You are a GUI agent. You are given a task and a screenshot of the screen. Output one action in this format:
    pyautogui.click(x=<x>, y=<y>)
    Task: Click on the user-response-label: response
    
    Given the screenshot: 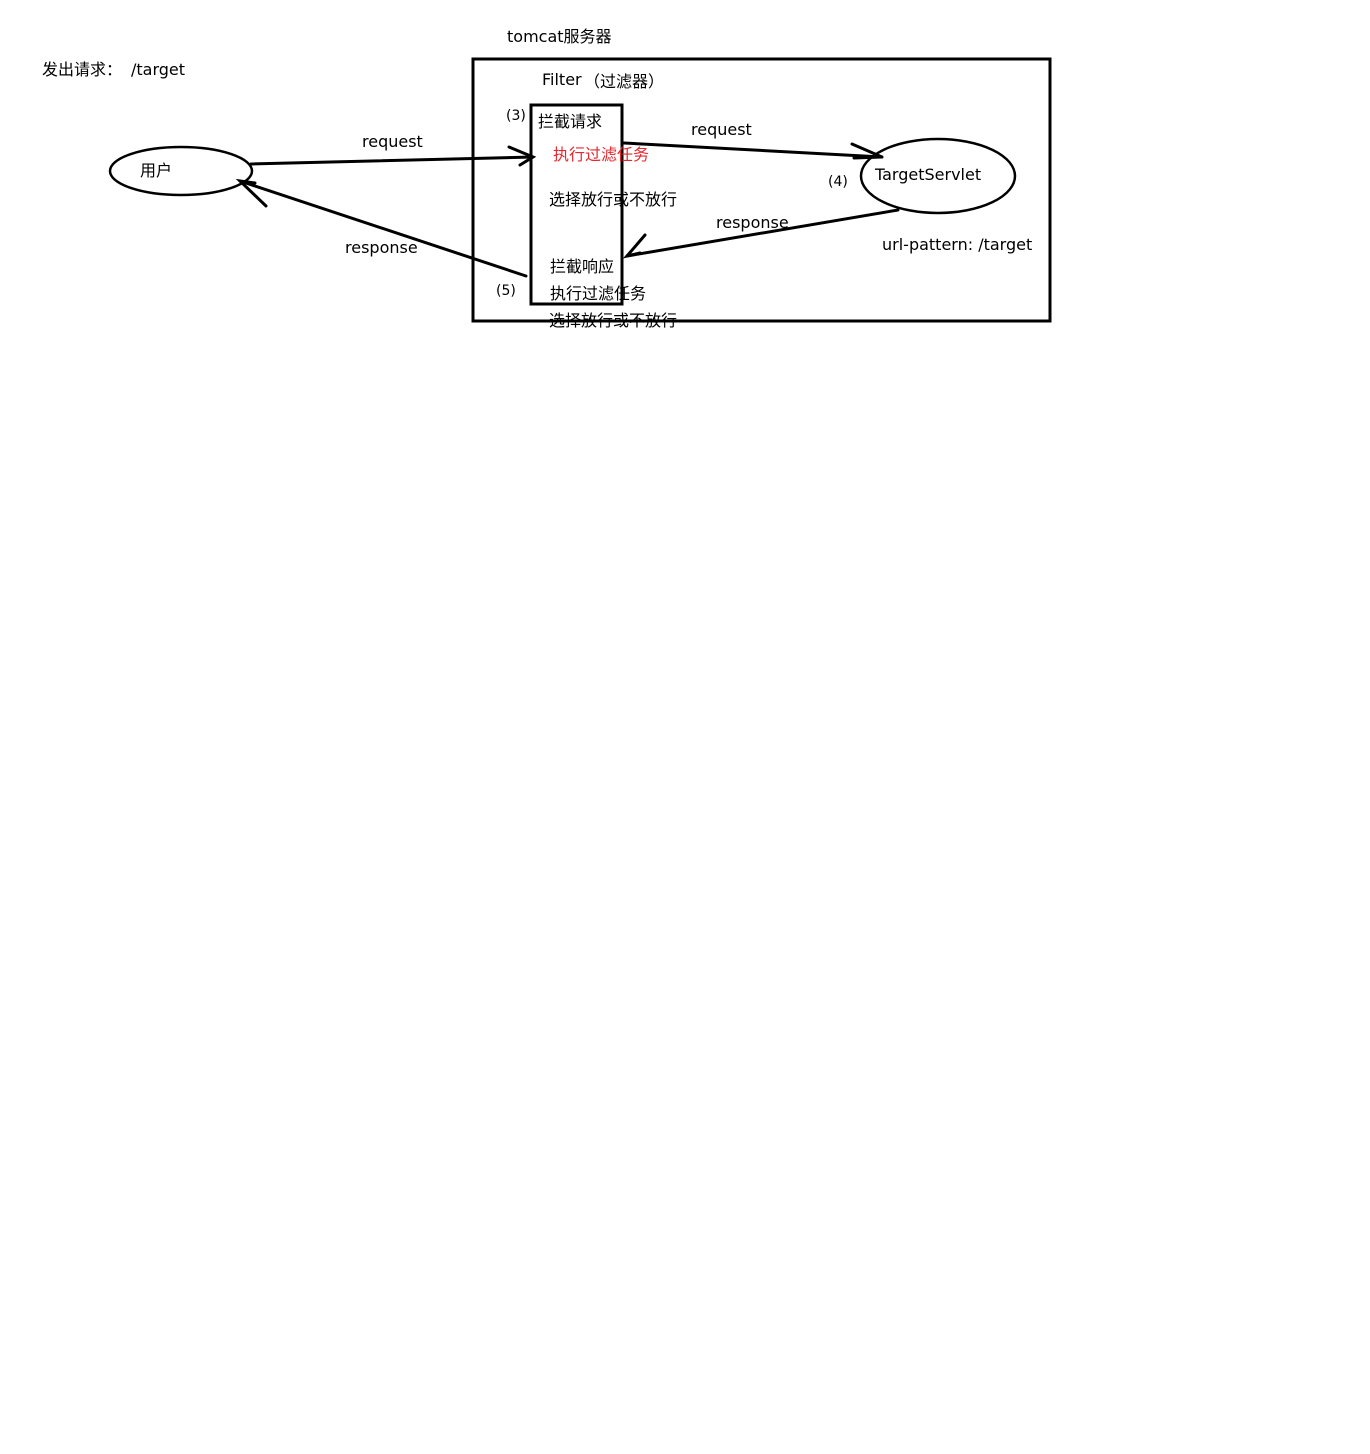 What is the action you would take?
    pyautogui.click(x=381, y=247)
    